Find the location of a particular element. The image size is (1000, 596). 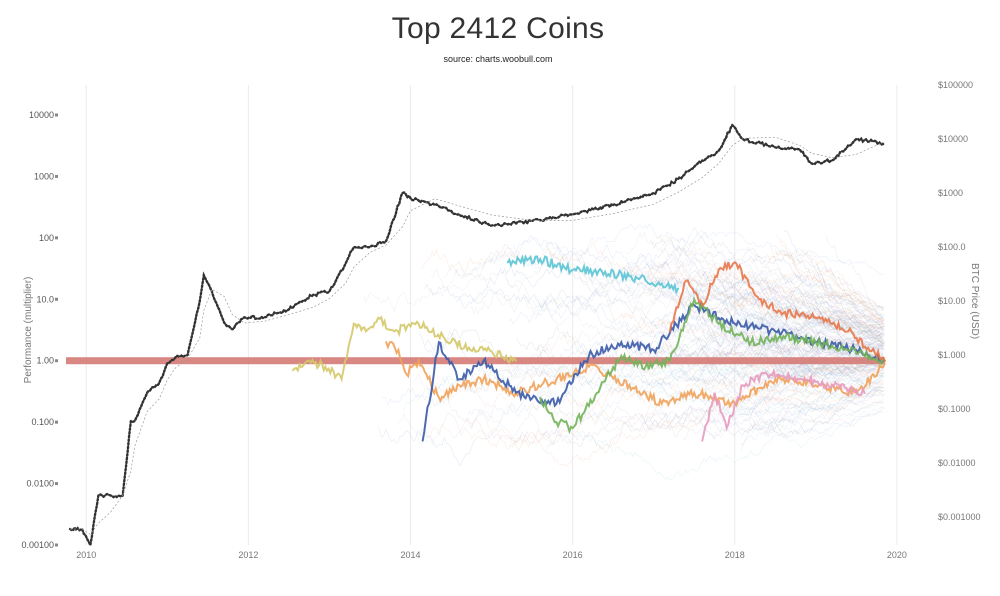

y-left-axis-label: Performance (multiplier) is located at coordinates (28, 330).